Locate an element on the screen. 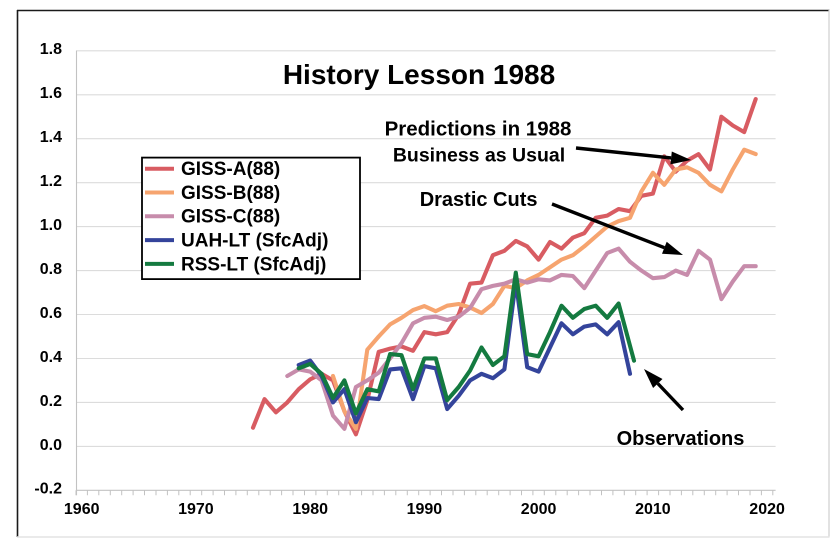 This screenshot has width=833, height=546. svg-text: 0.0 is located at coordinates (51, 445).